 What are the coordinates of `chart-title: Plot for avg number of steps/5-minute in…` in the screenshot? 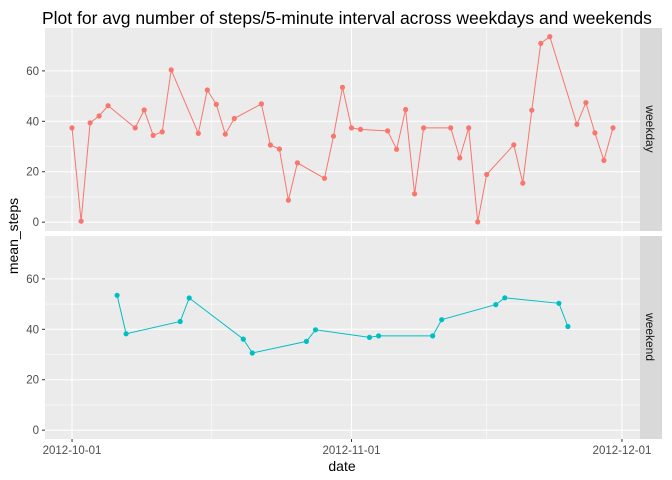 It's located at (347, 18).